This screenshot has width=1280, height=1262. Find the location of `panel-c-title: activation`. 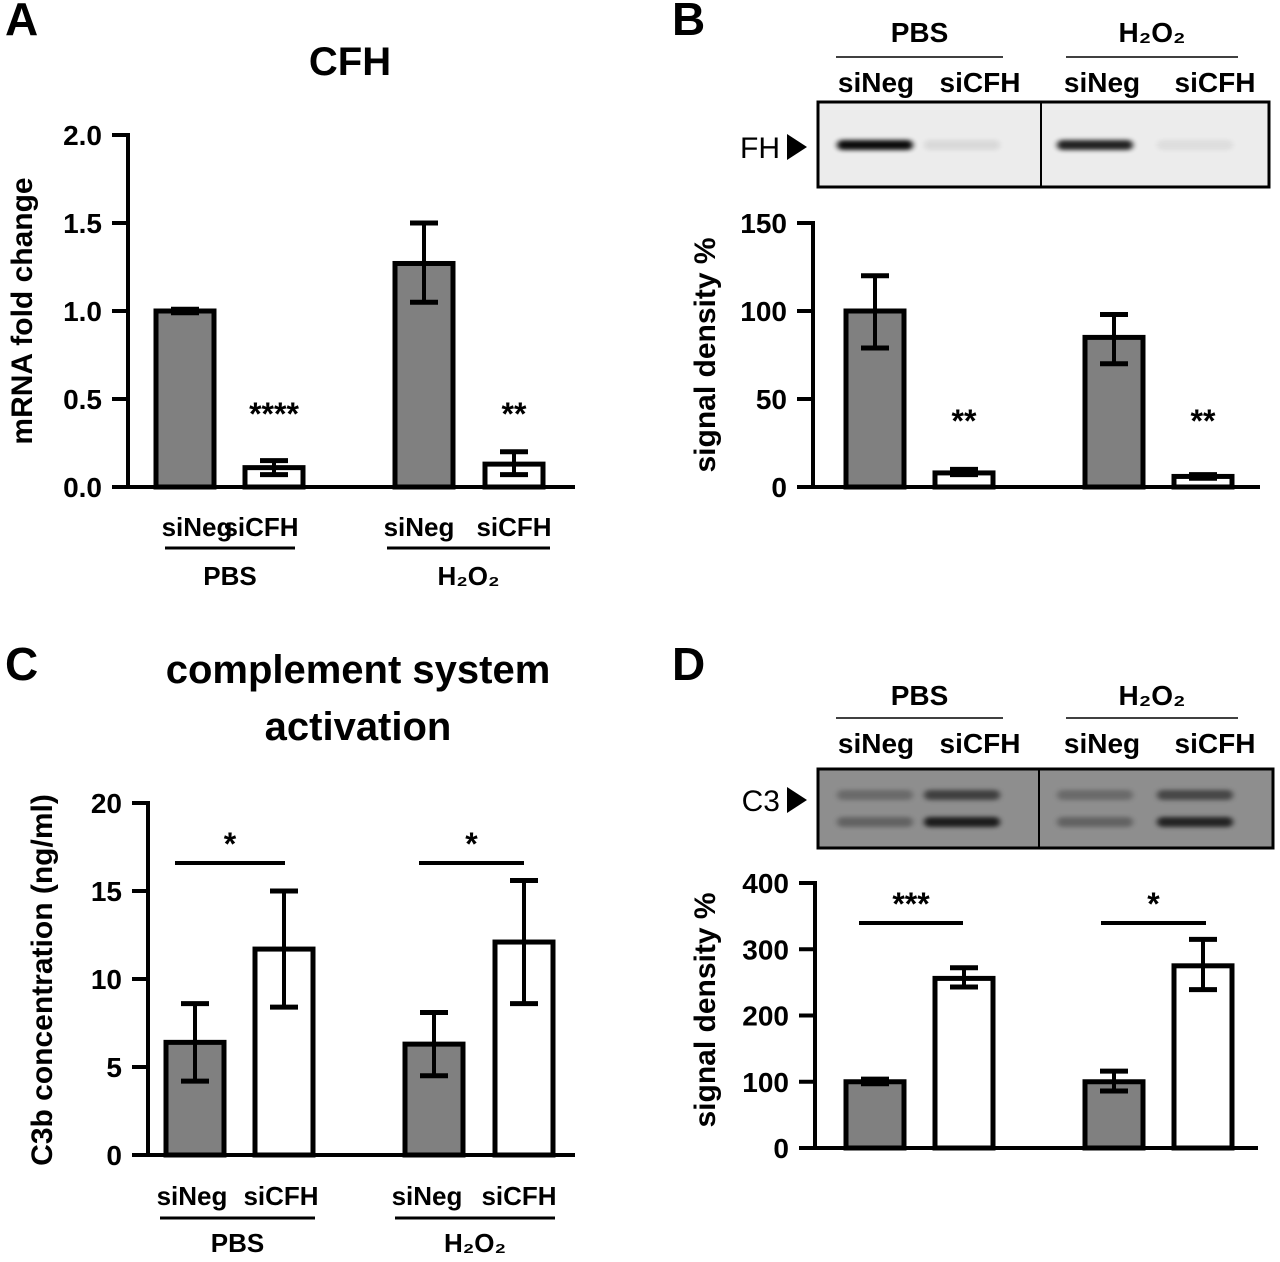

panel-c-title: activation is located at coordinates (358, 727).